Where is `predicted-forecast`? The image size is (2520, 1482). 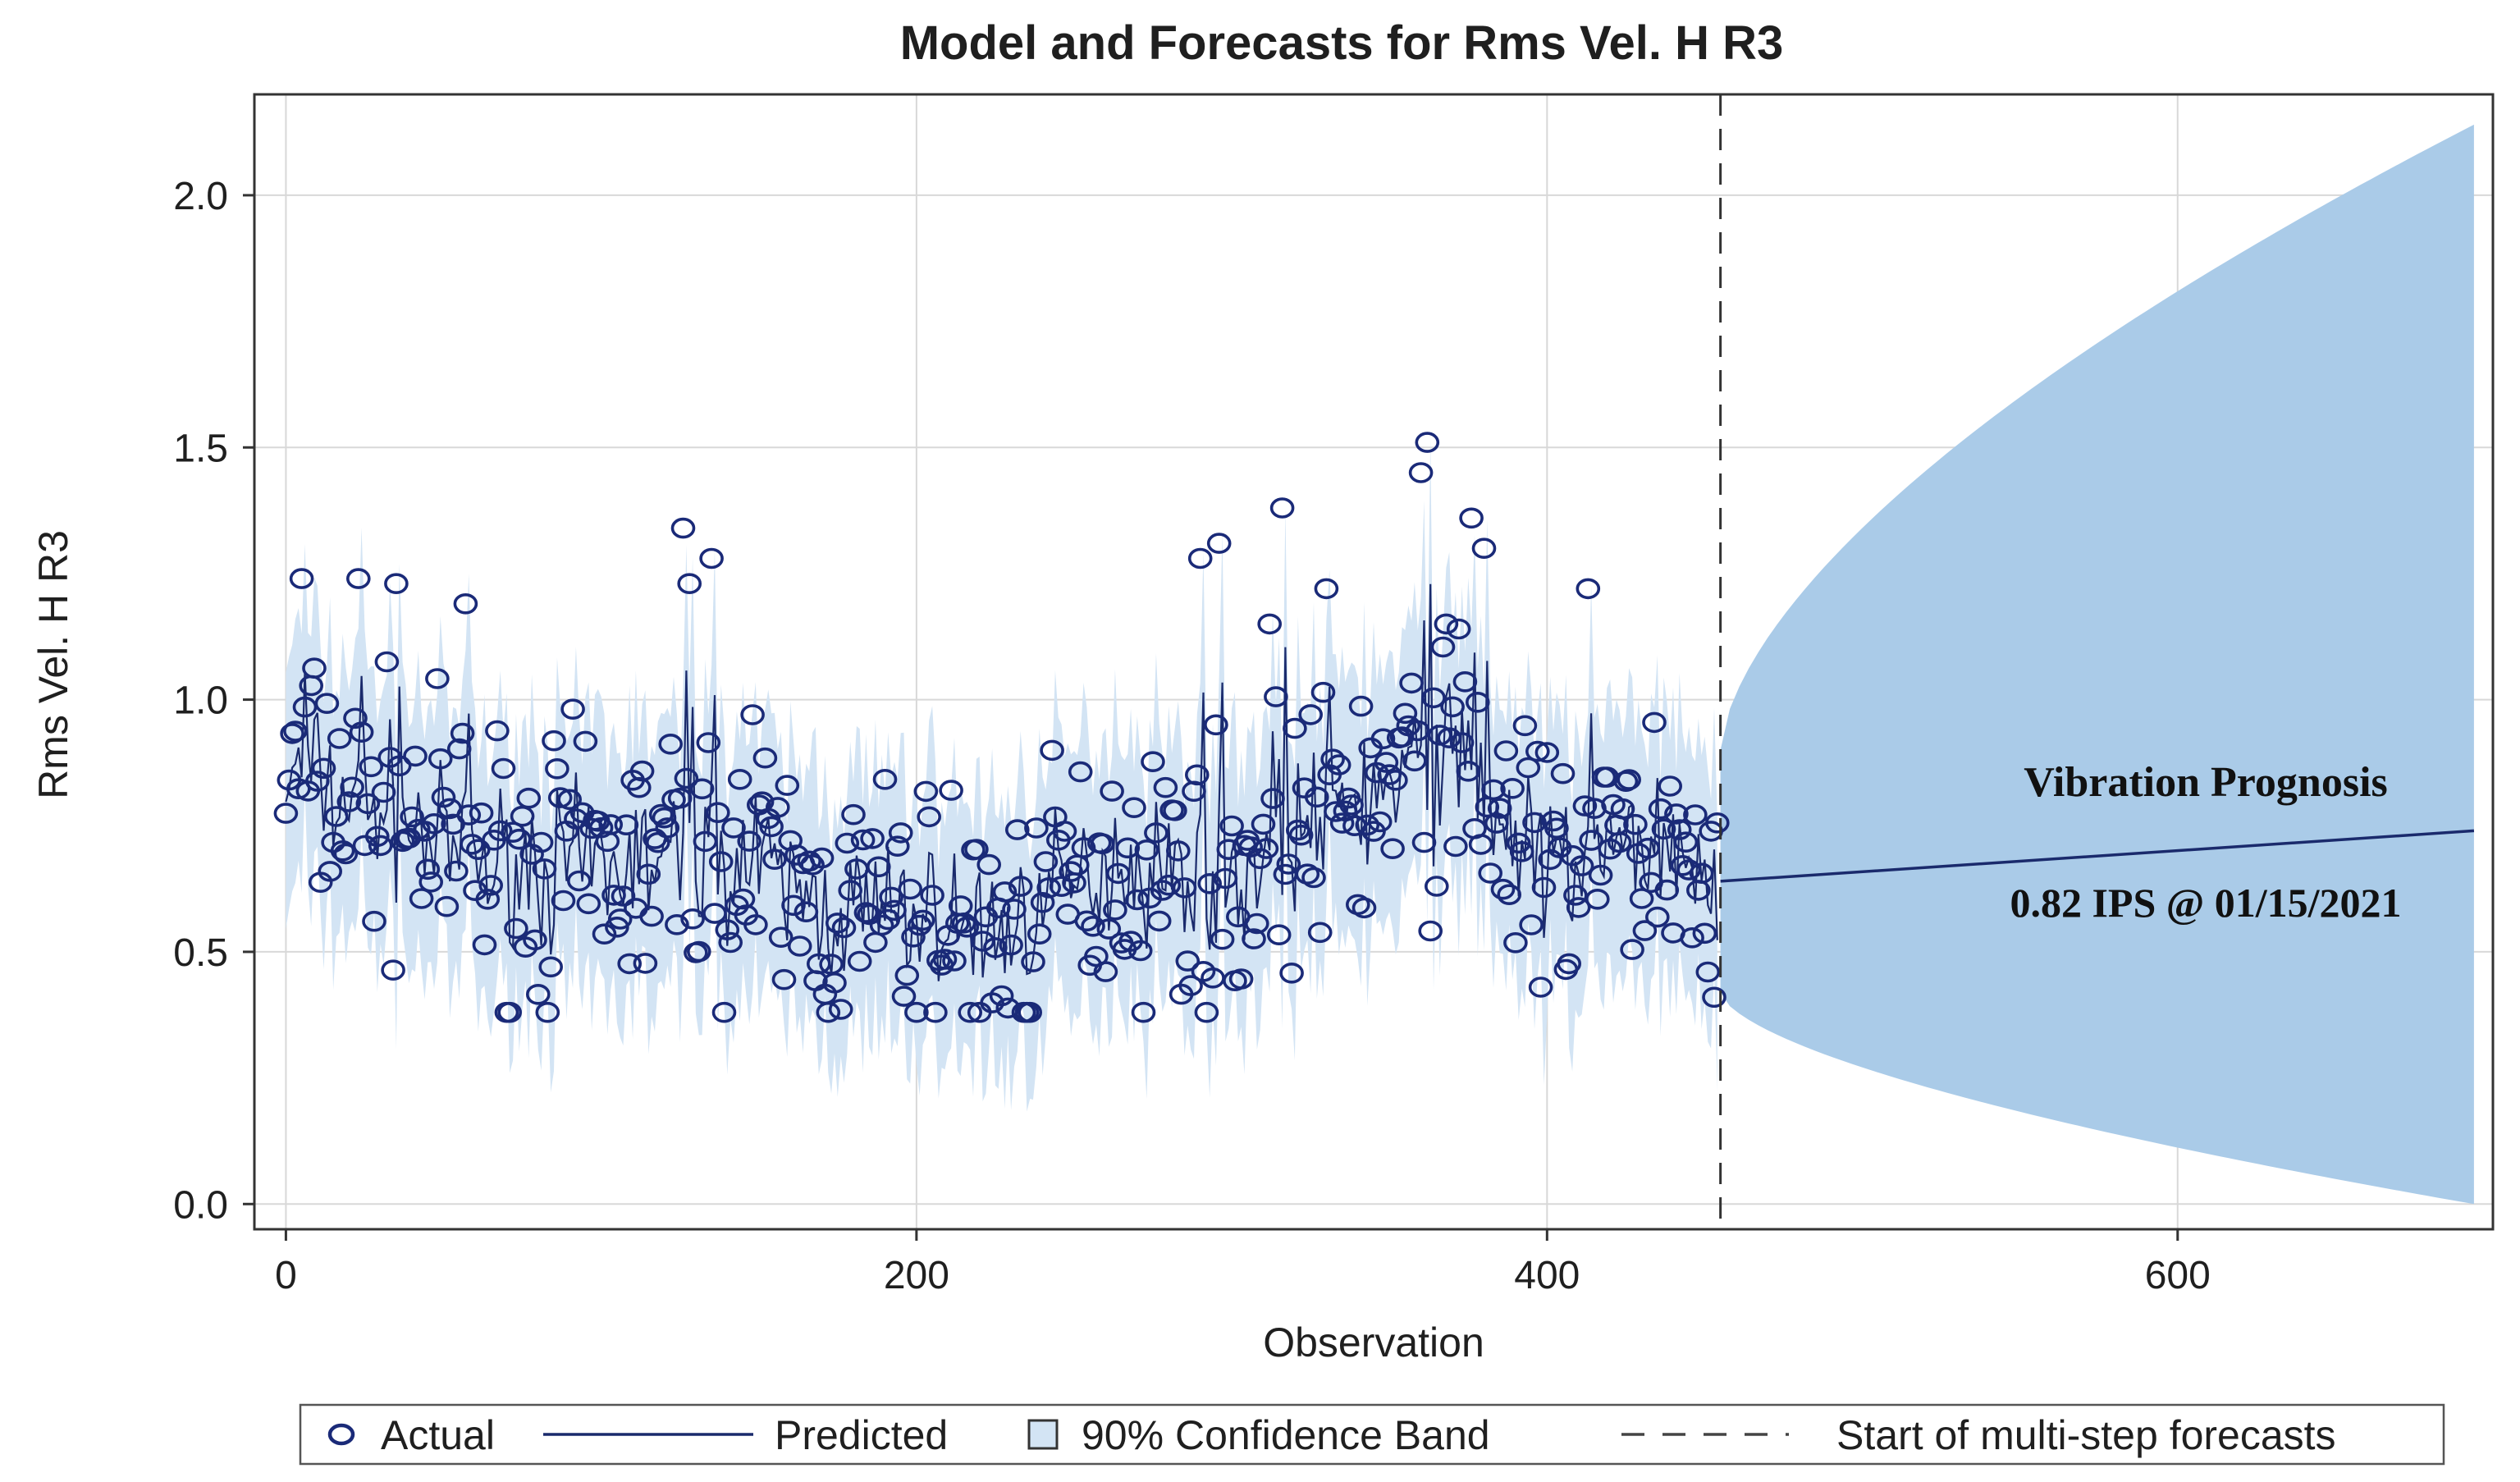
predicted-forecast is located at coordinates (2097, 856).